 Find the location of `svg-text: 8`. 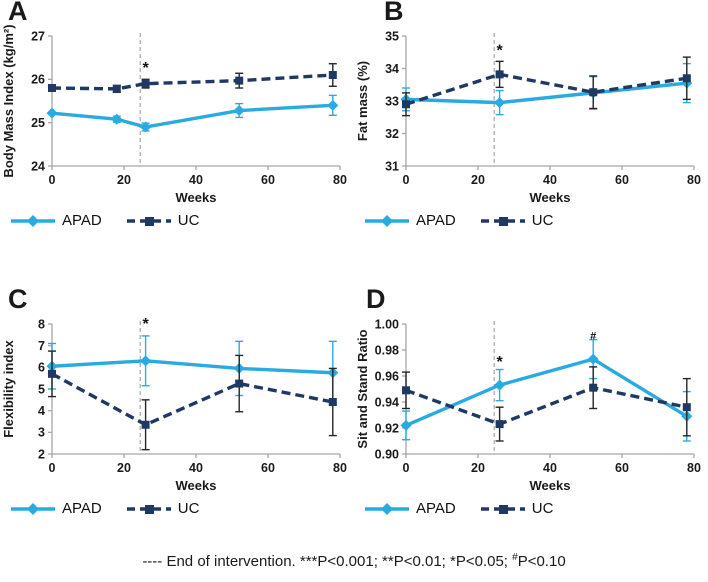

svg-text: 8 is located at coordinates (41, 324).